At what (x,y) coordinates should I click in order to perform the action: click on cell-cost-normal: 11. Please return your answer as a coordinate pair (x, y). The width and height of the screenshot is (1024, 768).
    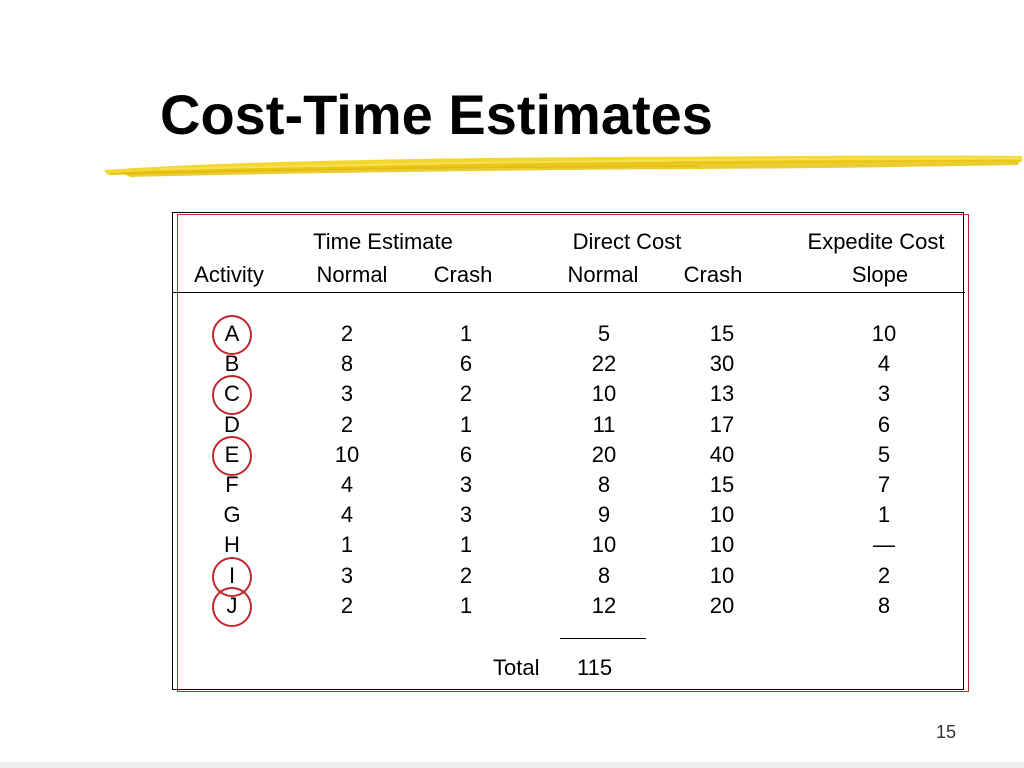
    Looking at the image, I should click on (604, 424).